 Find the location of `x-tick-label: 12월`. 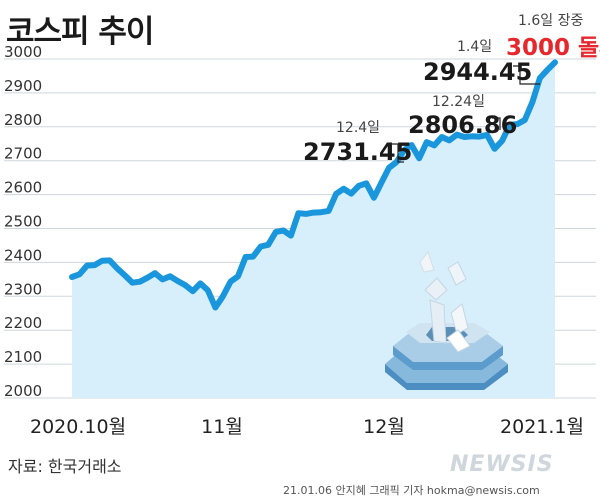

x-tick-label: 12월 is located at coordinates (384, 427).